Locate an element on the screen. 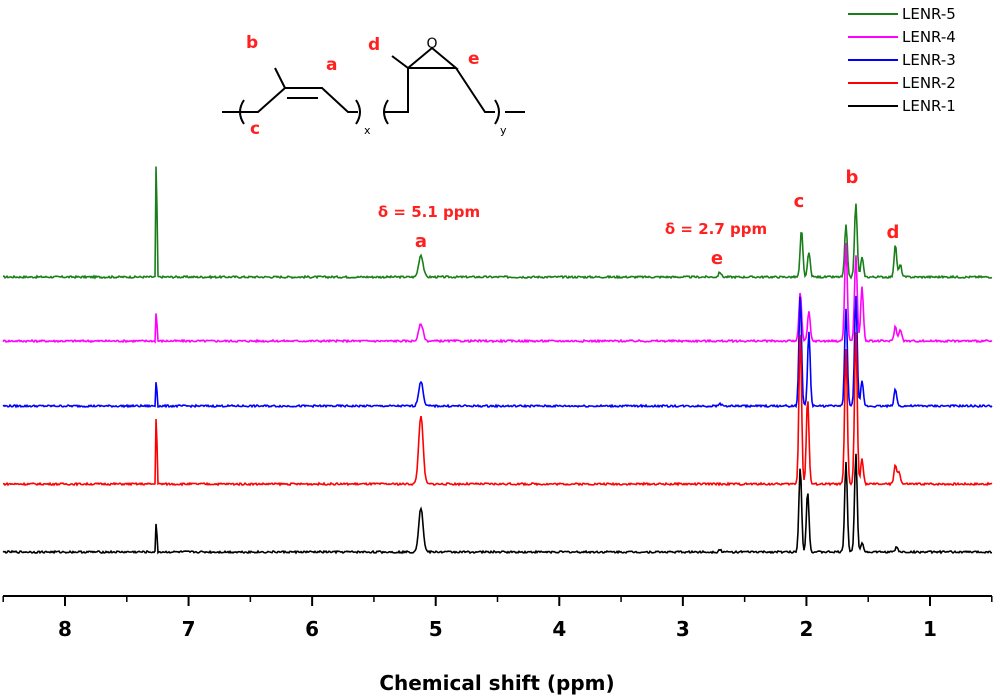 The width and height of the screenshot is (995, 696). bracket-right-close is located at coordinates (497, 112).